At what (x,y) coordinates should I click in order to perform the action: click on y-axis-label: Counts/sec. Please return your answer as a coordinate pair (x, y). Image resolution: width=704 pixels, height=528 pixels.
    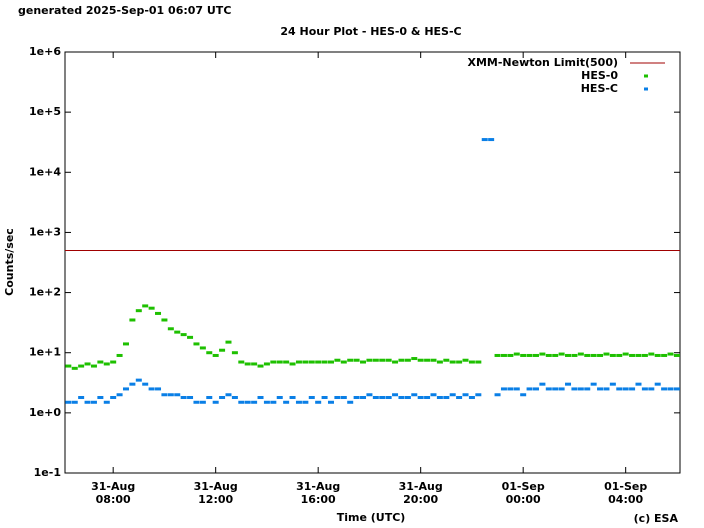
    Looking at the image, I should click on (9, 262).